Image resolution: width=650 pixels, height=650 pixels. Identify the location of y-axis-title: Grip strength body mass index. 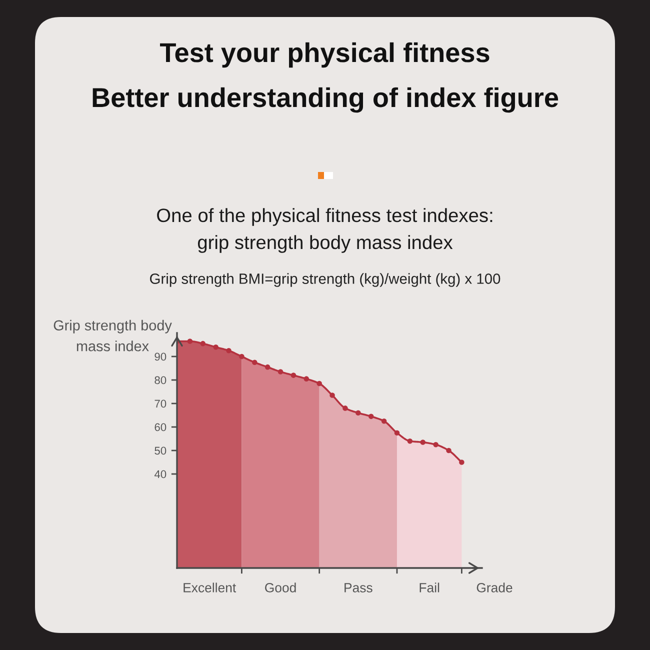
(113, 336).